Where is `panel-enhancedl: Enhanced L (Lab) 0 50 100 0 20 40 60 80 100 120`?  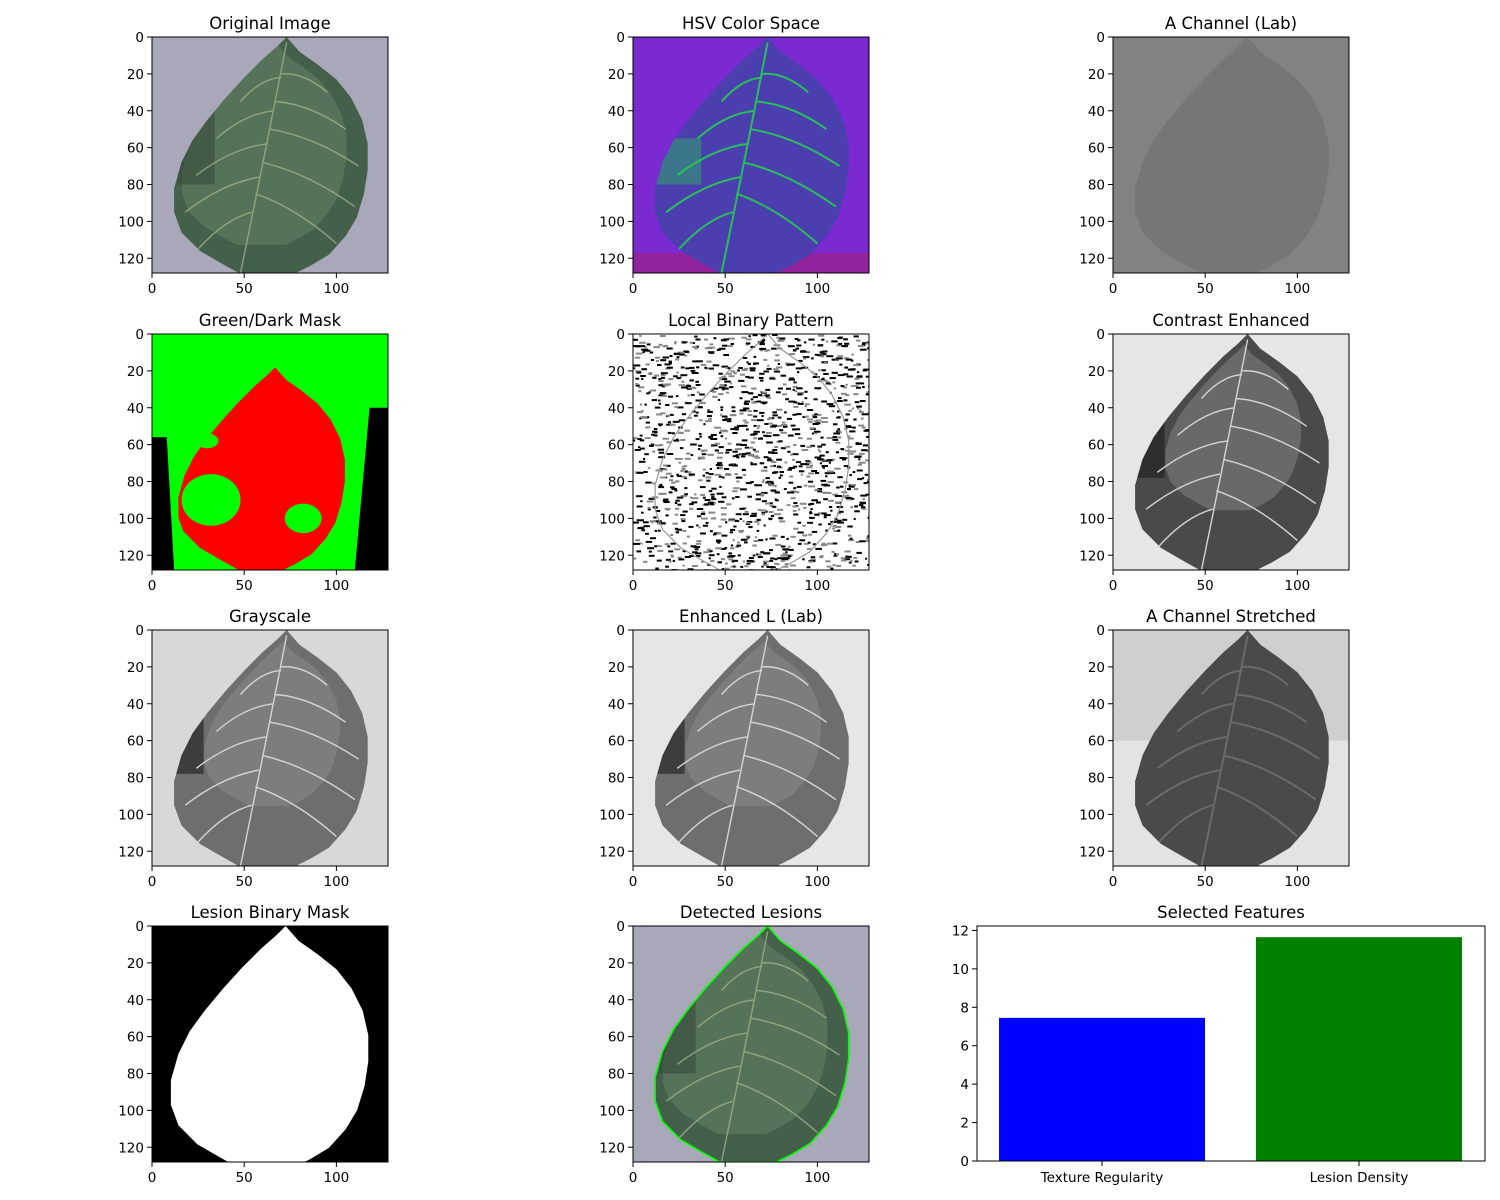
panel-enhancedl: Enhanced L (Lab) 0 50 100 0 20 40 60 80 100 120 is located at coordinates (734, 748).